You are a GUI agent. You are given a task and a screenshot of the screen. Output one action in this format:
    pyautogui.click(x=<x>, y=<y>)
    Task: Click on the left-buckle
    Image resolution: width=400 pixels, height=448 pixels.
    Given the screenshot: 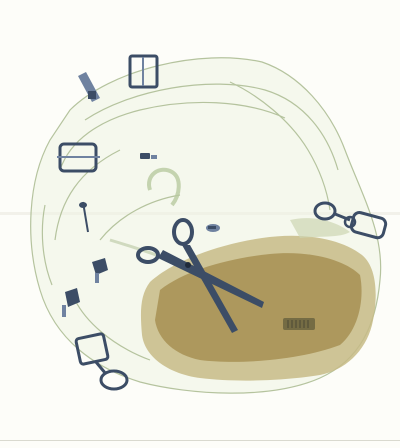 What is the action you would take?
    pyautogui.click(x=78, y=157)
    